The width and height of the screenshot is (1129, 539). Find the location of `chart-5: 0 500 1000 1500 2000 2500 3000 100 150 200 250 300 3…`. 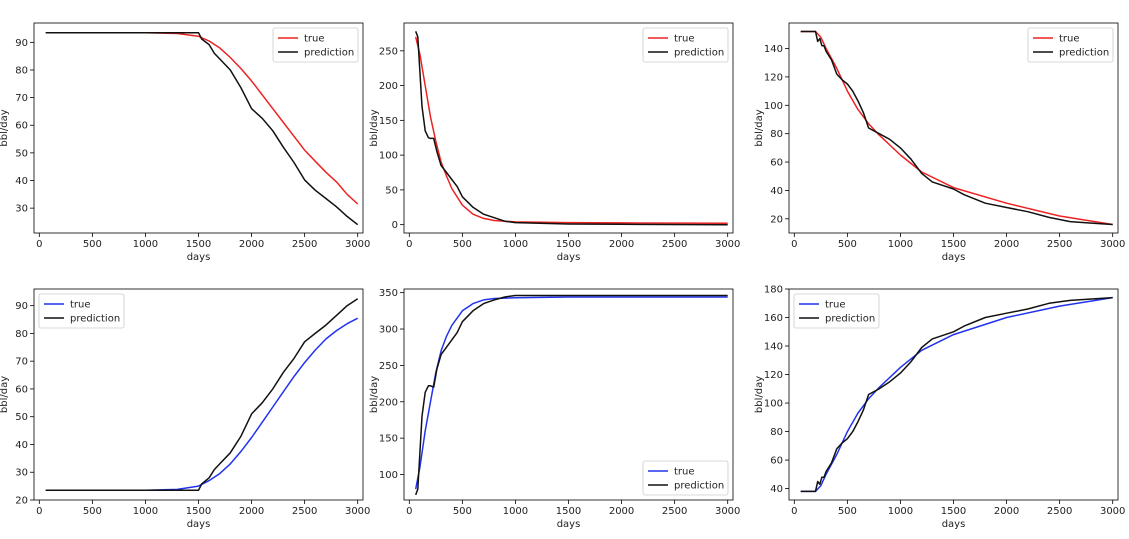

chart-5: 0 500 1000 1500 2000 2500 3000 100 150 200 250 300 3… is located at coordinates (554, 409).